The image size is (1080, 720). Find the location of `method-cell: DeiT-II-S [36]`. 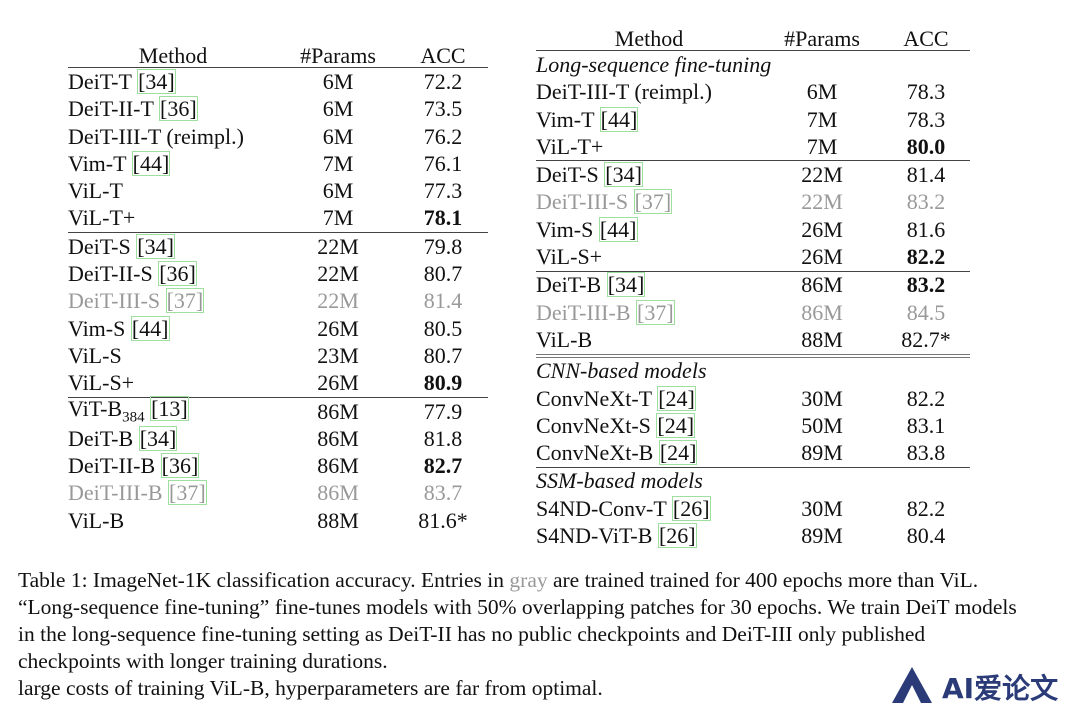

method-cell: DeiT-II-S [36] is located at coordinates (173, 273).